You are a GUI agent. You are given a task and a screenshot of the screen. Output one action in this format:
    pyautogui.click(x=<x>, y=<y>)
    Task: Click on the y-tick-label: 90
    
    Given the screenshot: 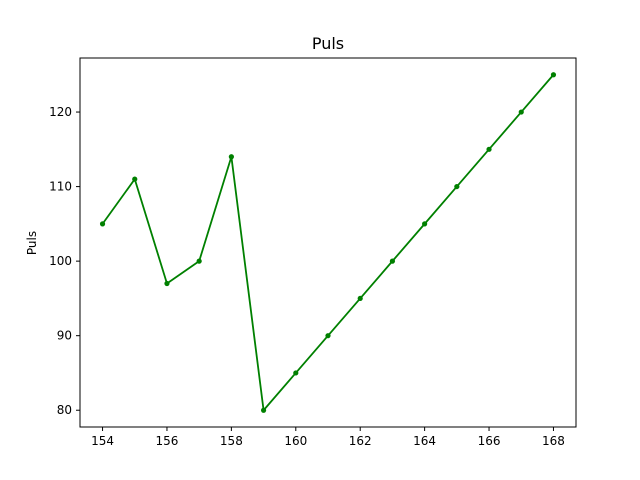 What is the action you would take?
    pyautogui.click(x=64, y=336)
    